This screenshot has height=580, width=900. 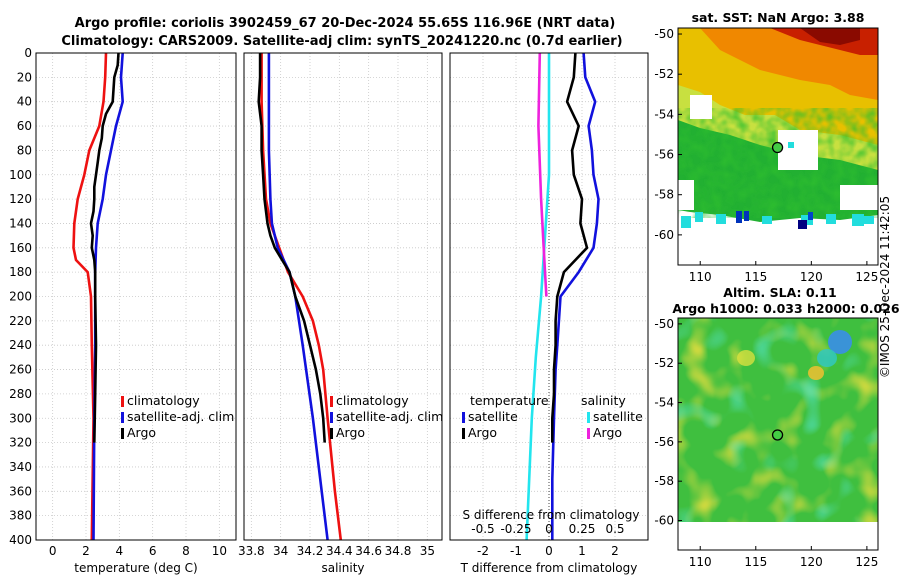 What do you see at coordinates (20, 491) in the screenshot?
I see `y-tick-label: 360` at bounding box center [20, 491].